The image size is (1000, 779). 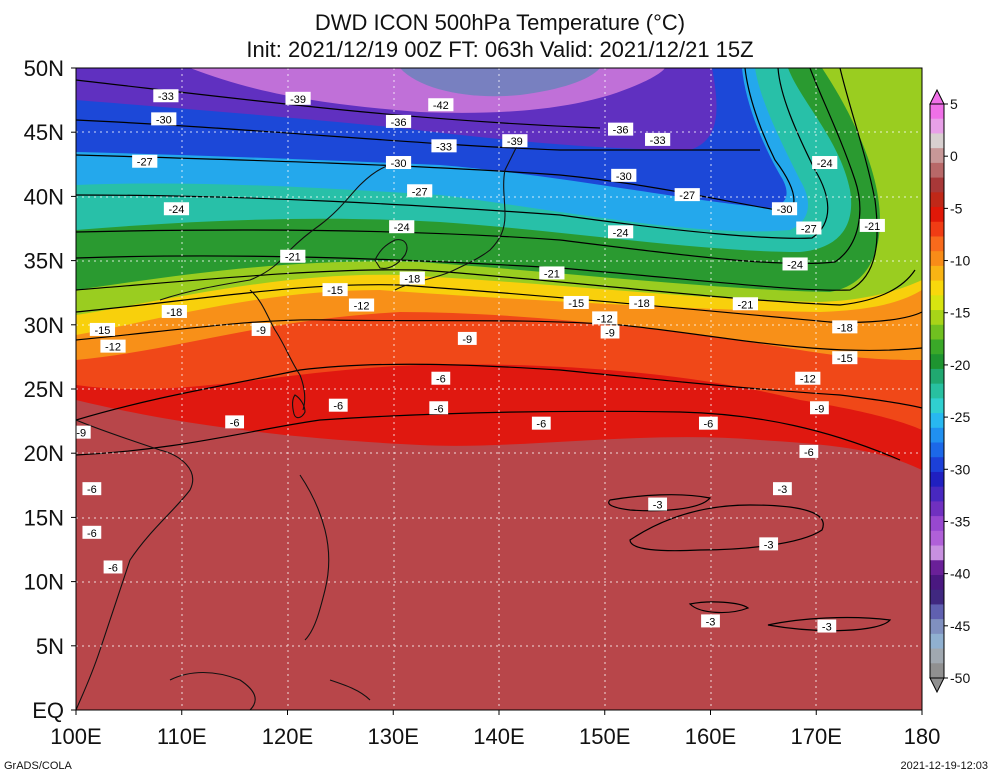 What do you see at coordinates (658, 141) in the screenshot?
I see `contour-label-text: -33` at bounding box center [658, 141].